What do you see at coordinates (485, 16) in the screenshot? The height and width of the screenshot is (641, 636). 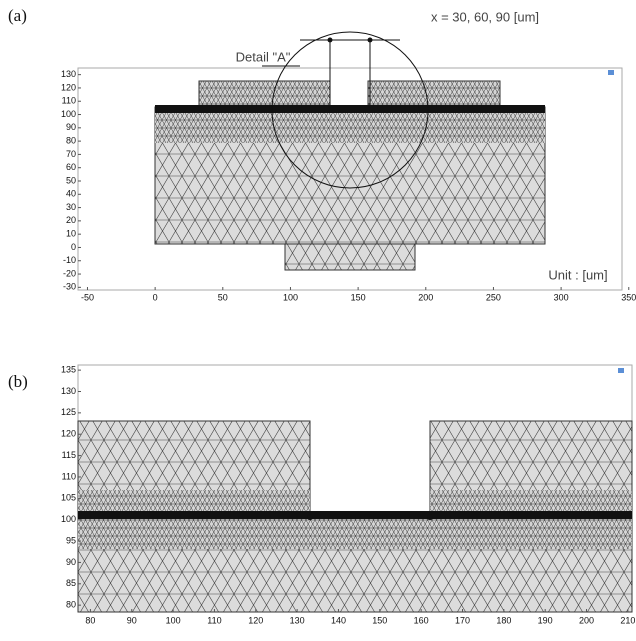 I see `annotation: x = 30, 60, 90 [um]` at bounding box center [485, 16].